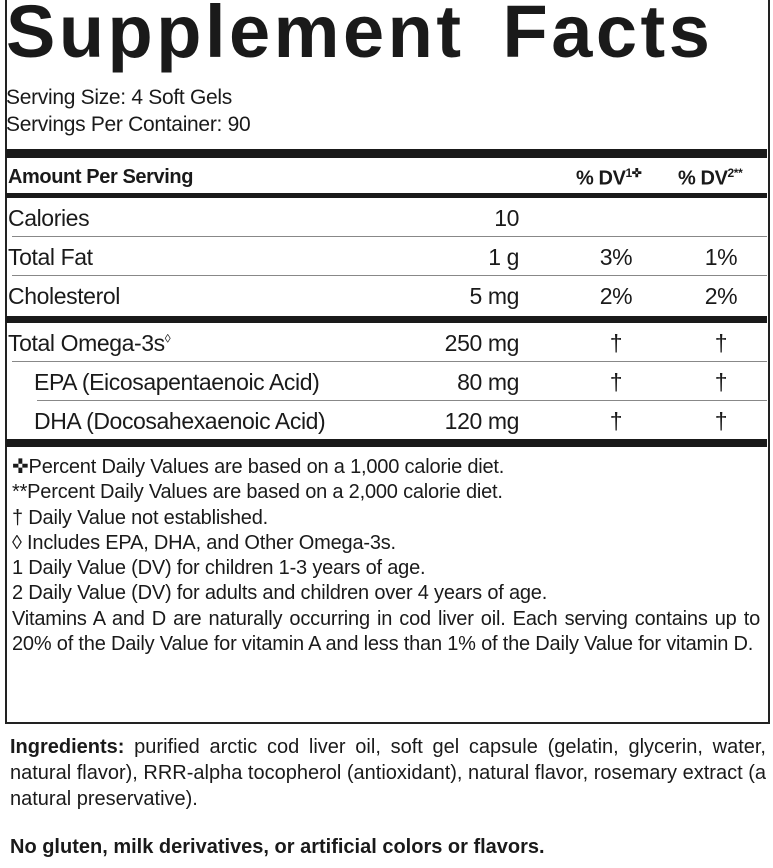 This screenshot has width=773, height=868. I want to click on footnote: † Daily Value not established., so click(140, 517).